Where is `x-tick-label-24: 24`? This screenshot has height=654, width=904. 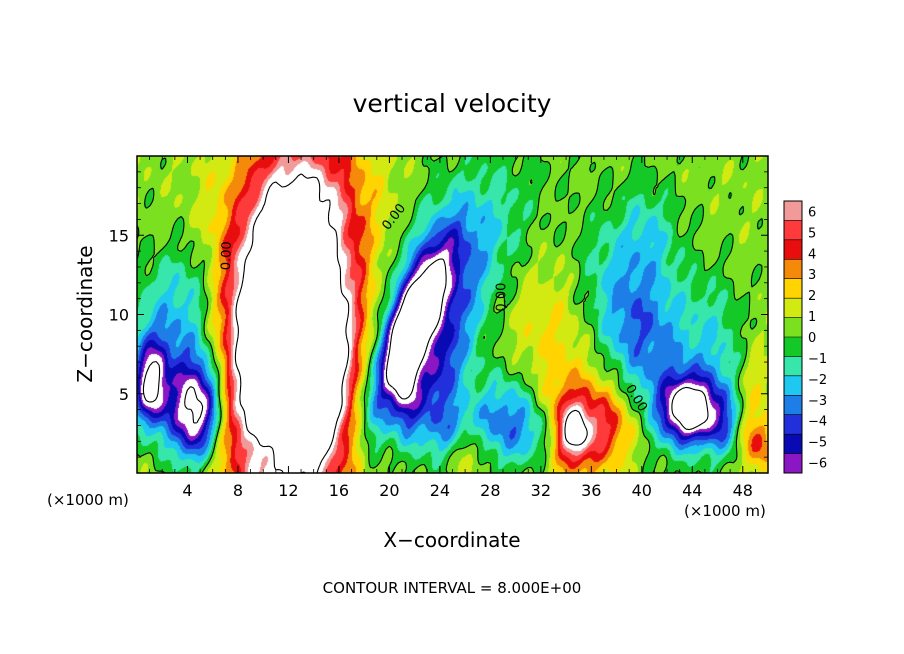
x-tick-label-24: 24 is located at coordinates (440, 490).